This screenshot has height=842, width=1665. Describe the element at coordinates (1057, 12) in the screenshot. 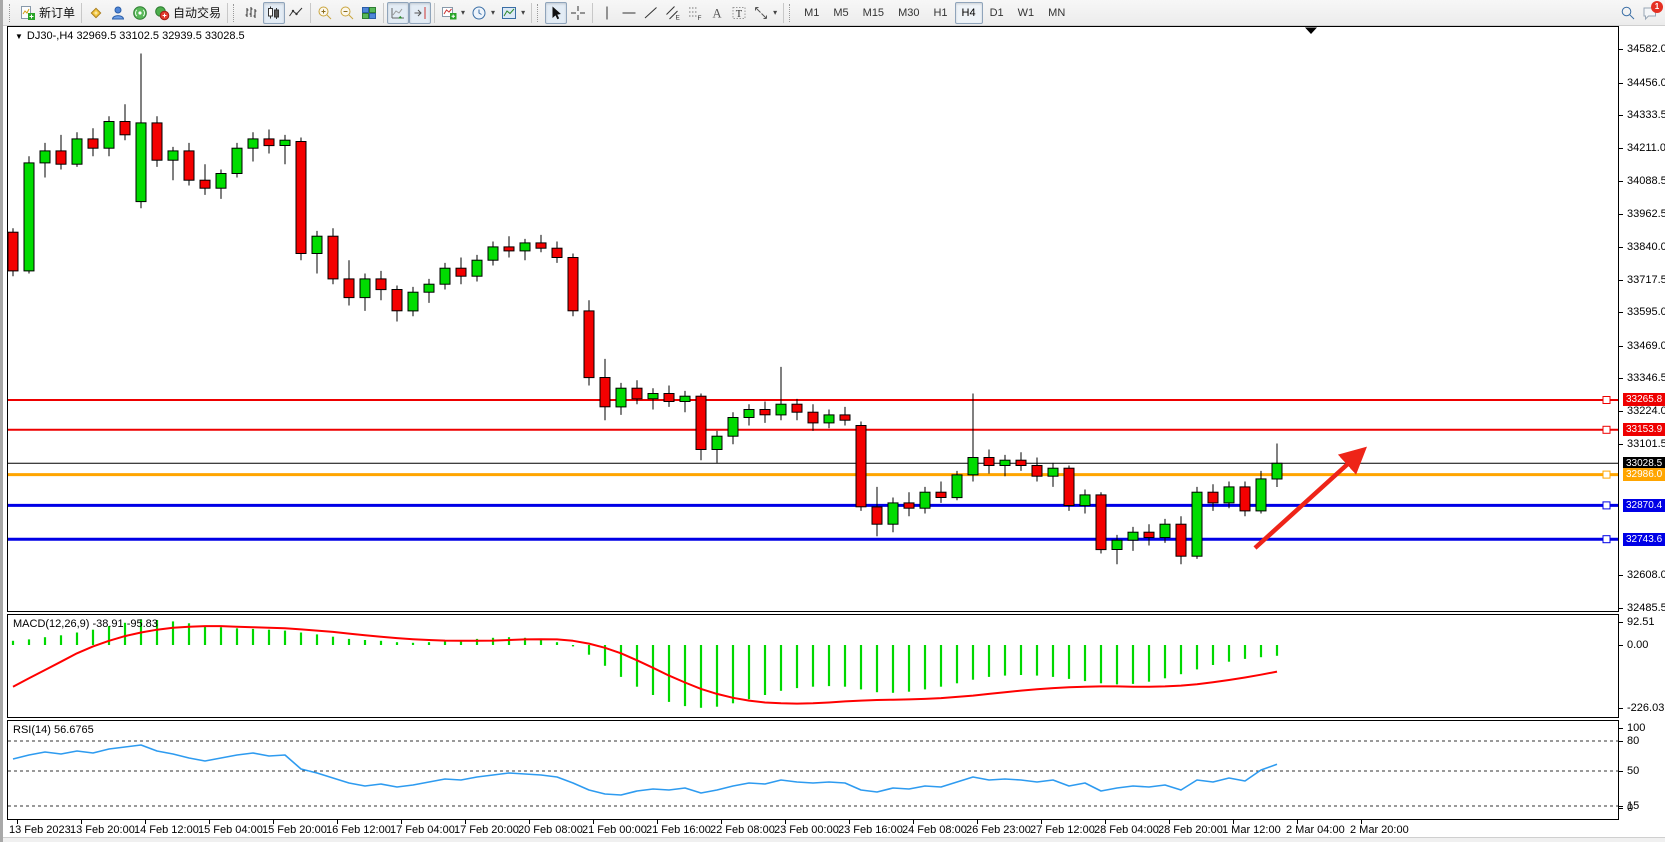

I see `timeframe-mn-button: MN` at that location.